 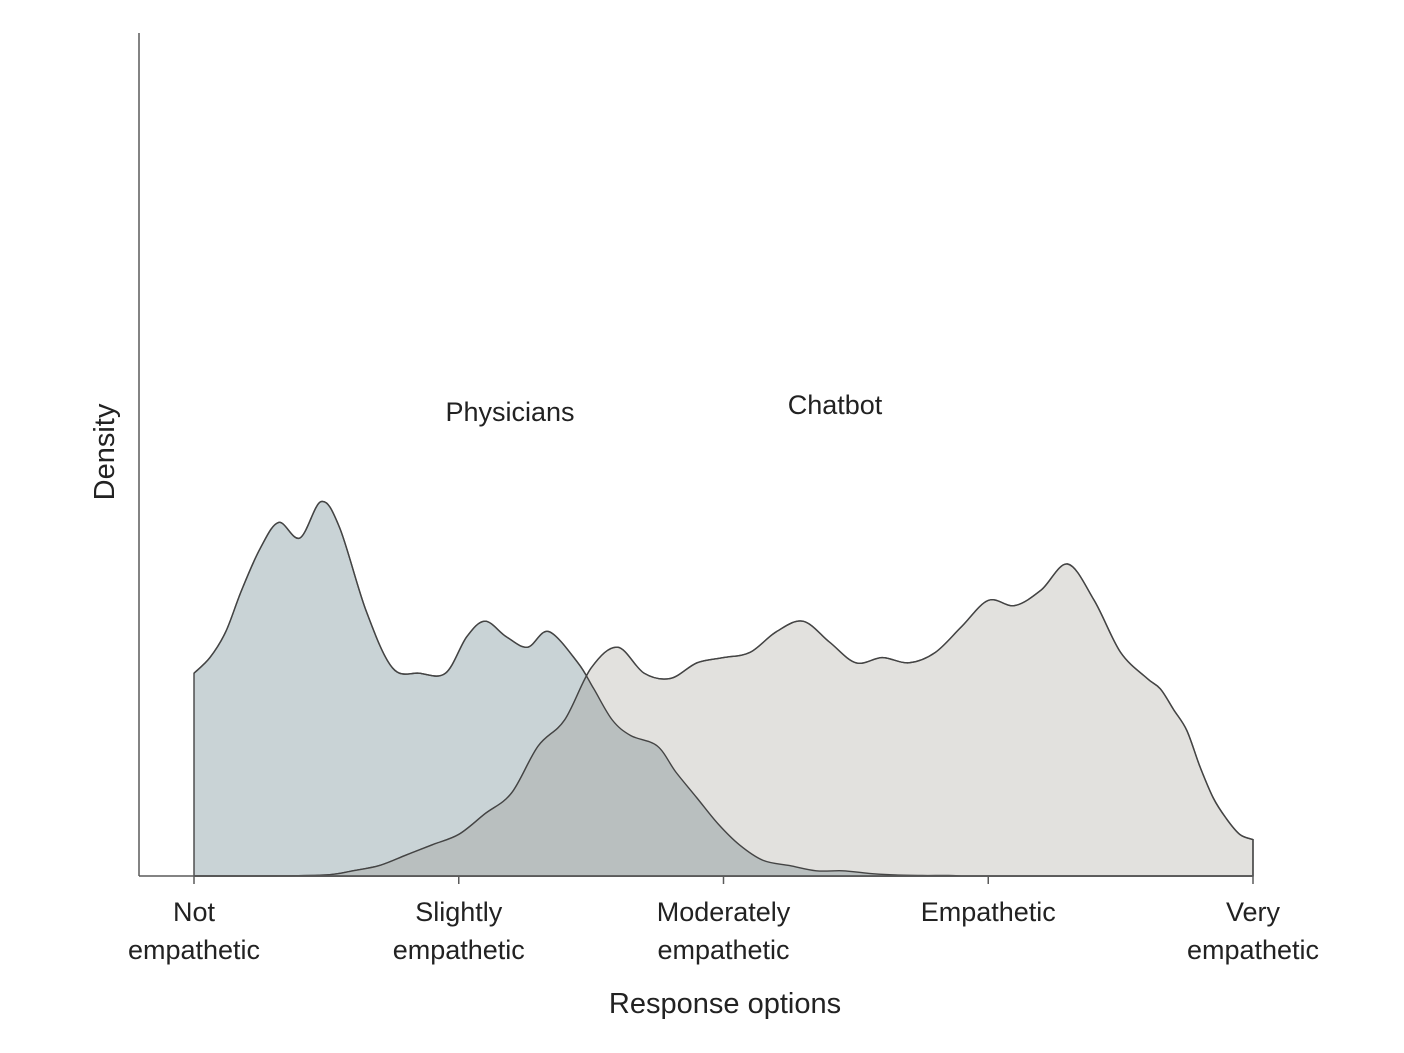 What do you see at coordinates (194, 931) in the screenshot?
I see `x-tick-label-0: Not empathetic` at bounding box center [194, 931].